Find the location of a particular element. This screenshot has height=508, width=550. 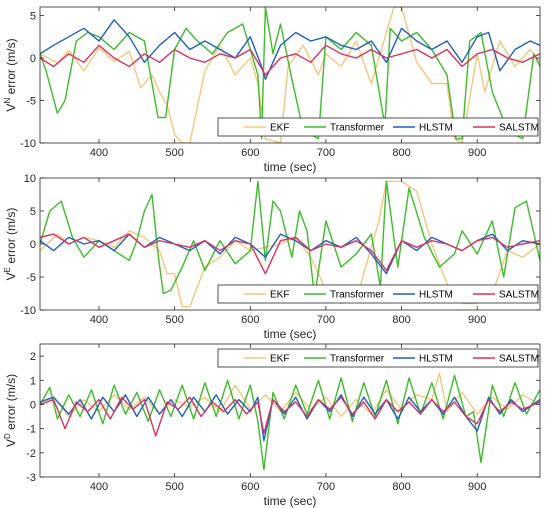

vd-legend-label-transformer: Transformer is located at coordinates (357, 359).